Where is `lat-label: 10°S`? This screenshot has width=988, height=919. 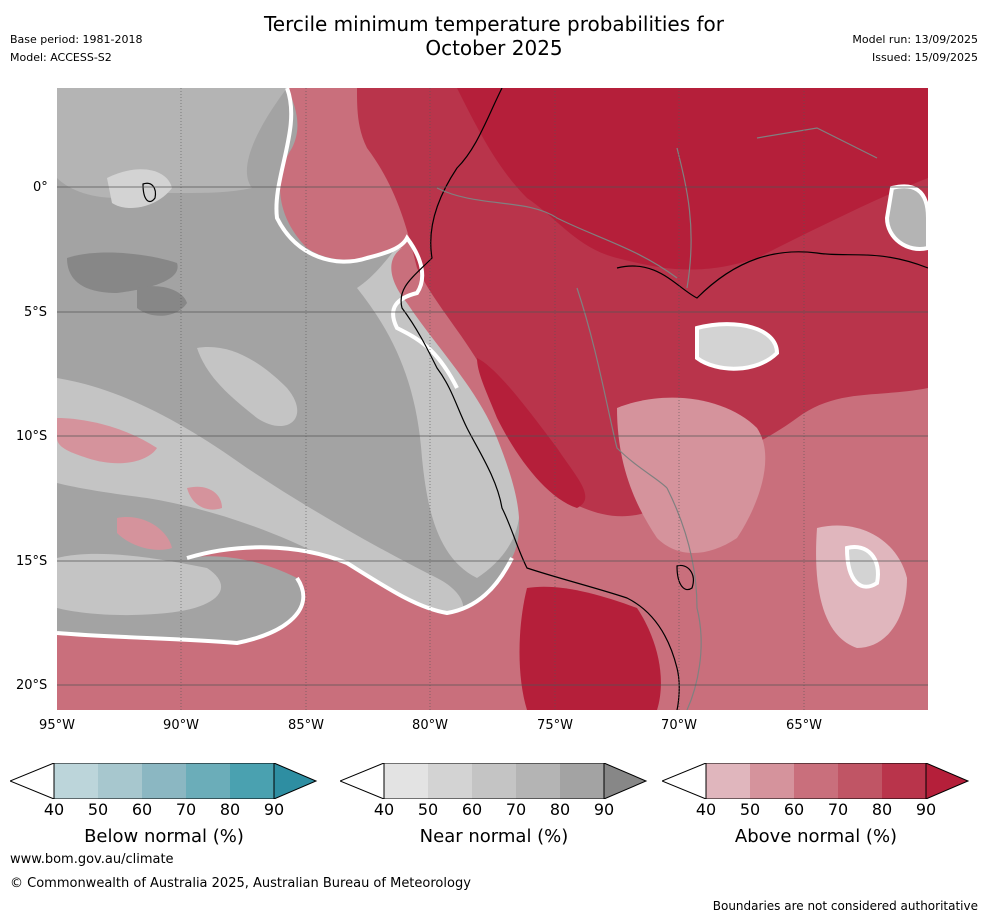
lat-label: 10°S is located at coordinates (32, 436).